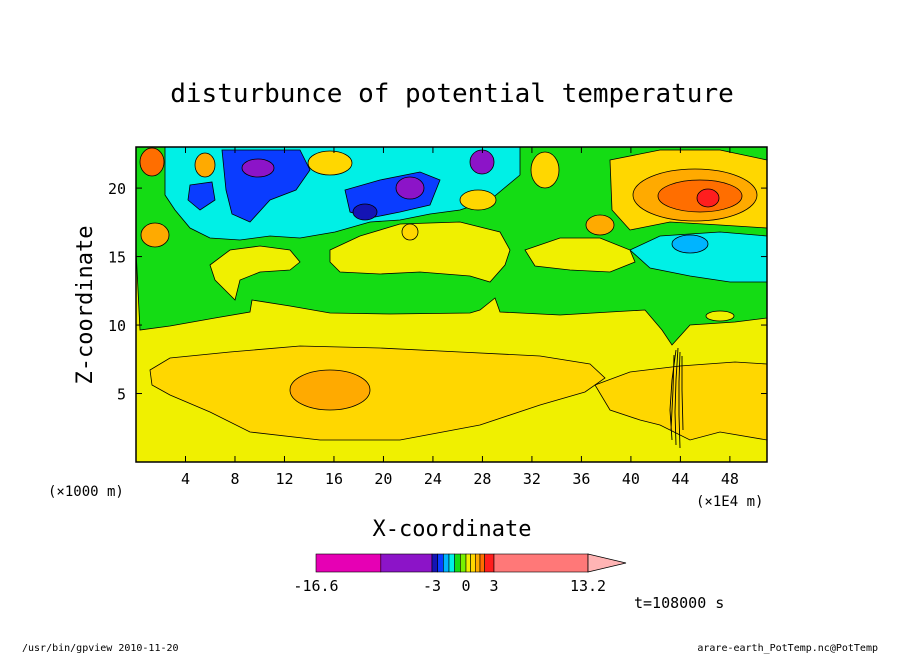  What do you see at coordinates (315, 586) in the screenshot?
I see `colorbar-label: -16.6` at bounding box center [315, 586].